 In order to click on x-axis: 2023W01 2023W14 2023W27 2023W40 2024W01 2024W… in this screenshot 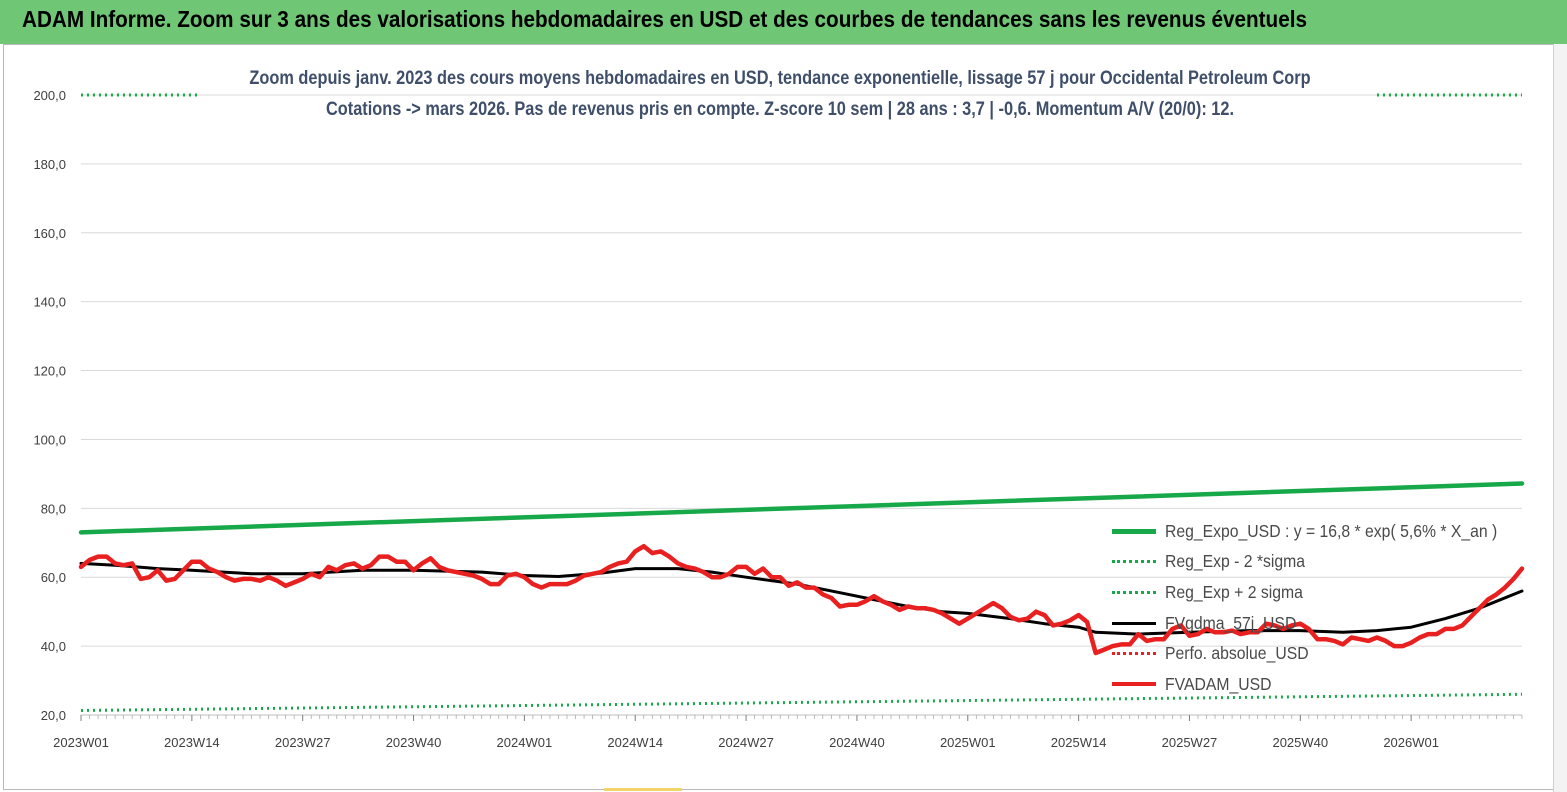, I will do `click(788, 732)`.